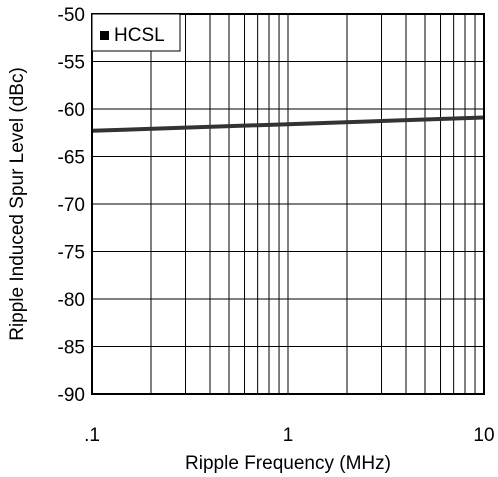  Describe the element at coordinates (17, 204) in the screenshot. I see `y-axis-title: Ripple Induced Spur Level (dBc)` at that location.